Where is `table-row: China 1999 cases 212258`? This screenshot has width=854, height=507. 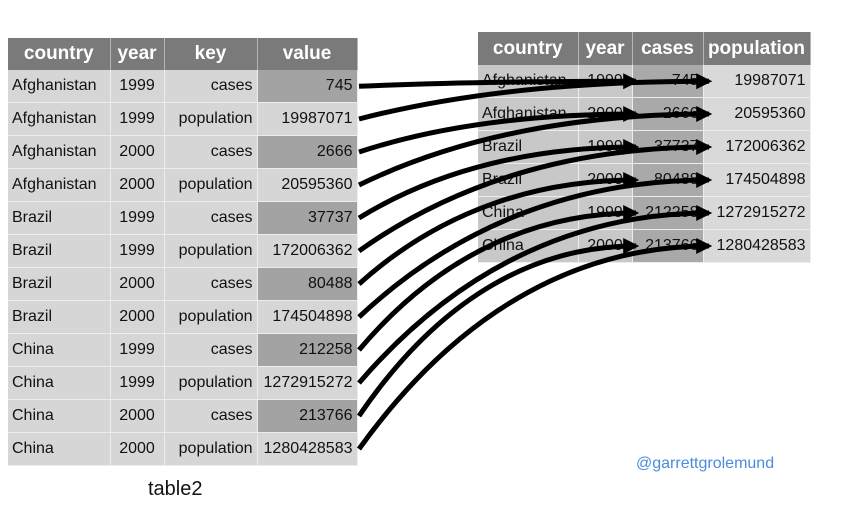
table-row: China 1999 cases 212258 is located at coordinates (183, 350).